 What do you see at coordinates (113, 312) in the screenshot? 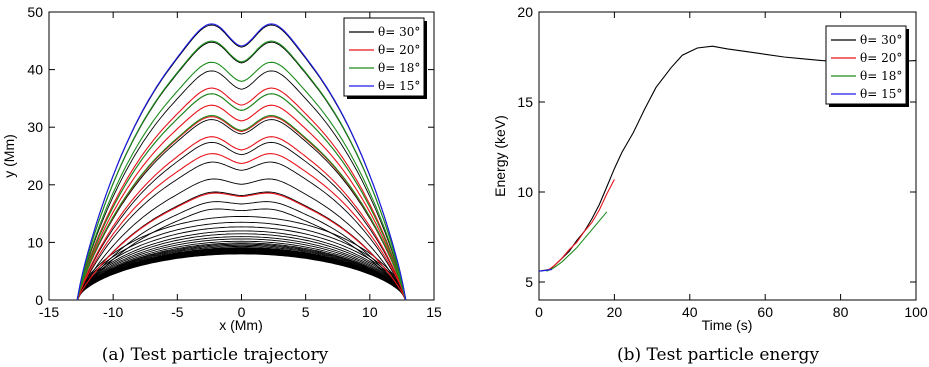
I see `a-xtick-label: -10` at bounding box center [113, 312].